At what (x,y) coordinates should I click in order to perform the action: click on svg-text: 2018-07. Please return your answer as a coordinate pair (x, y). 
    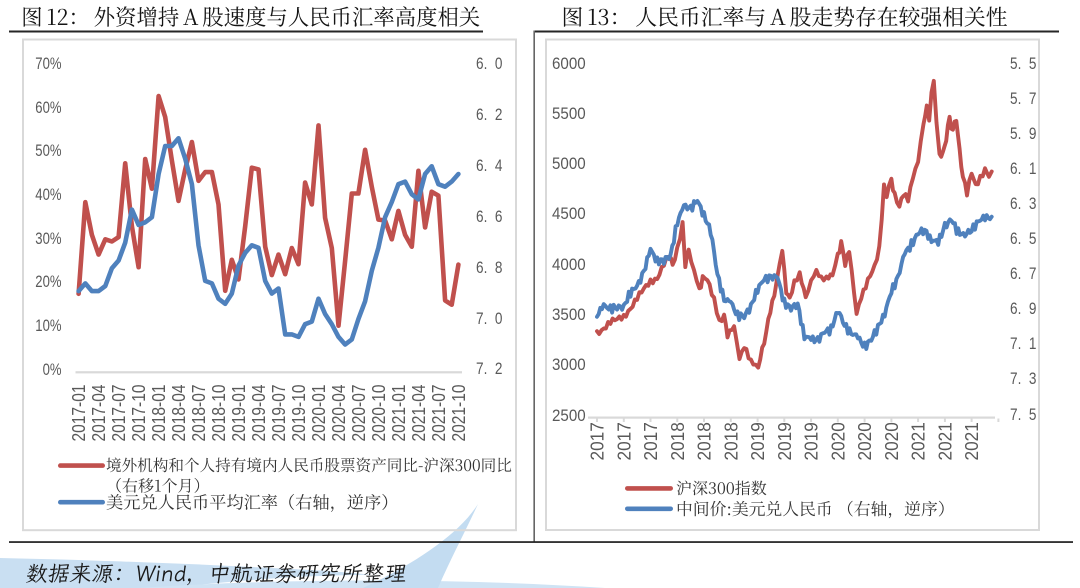
    Looking at the image, I should click on (199, 412).